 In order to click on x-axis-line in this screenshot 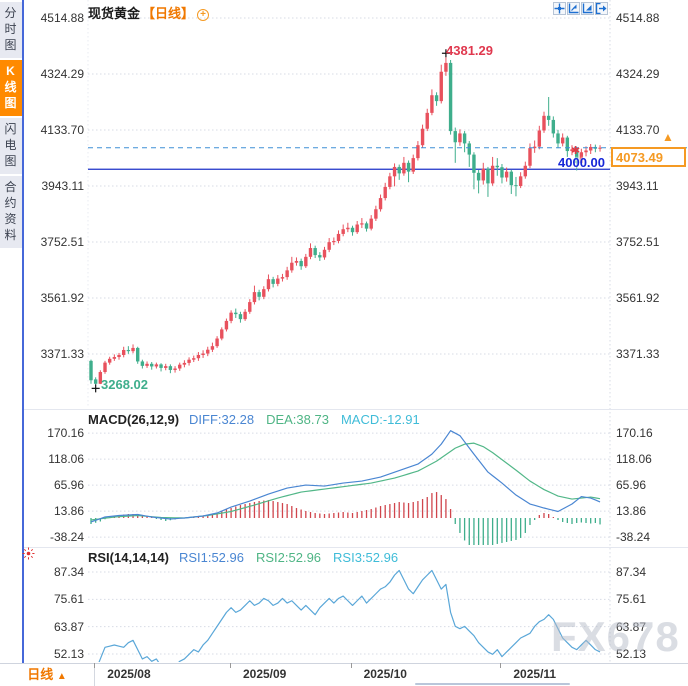, I will do `click(344, 663)`.